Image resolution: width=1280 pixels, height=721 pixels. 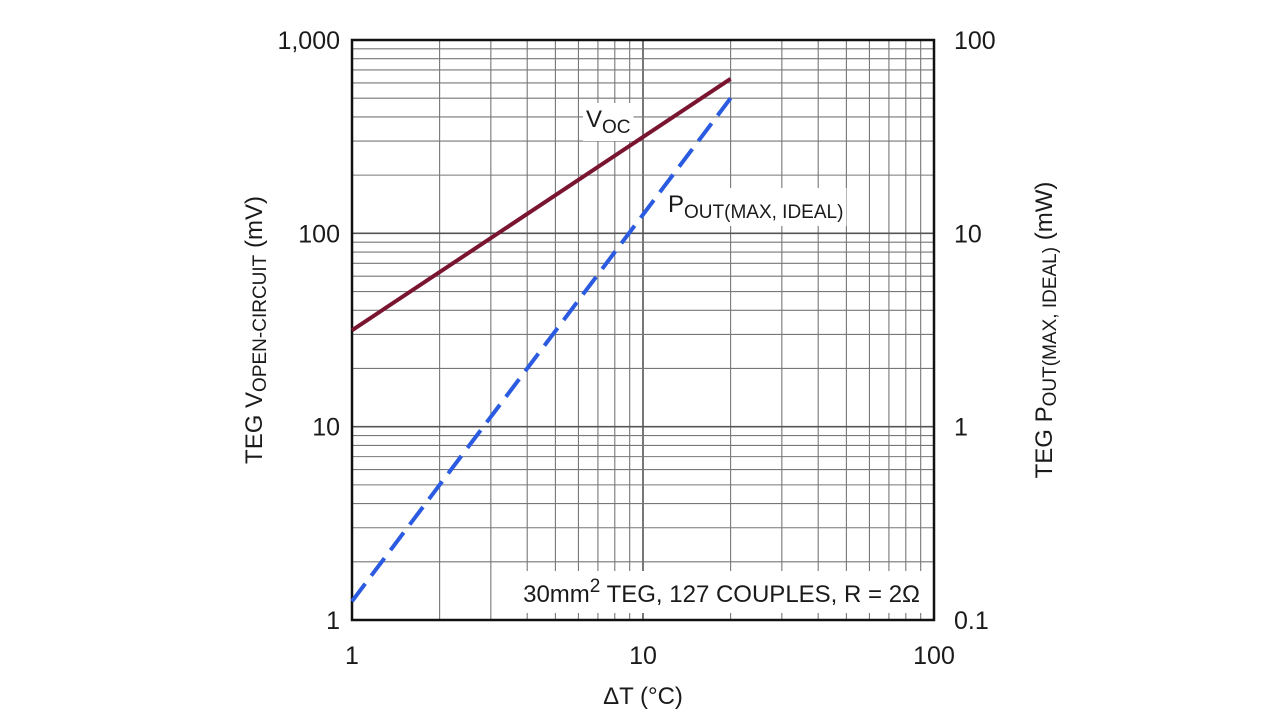 I want to click on x-tick-label: 10, so click(x=643, y=656).